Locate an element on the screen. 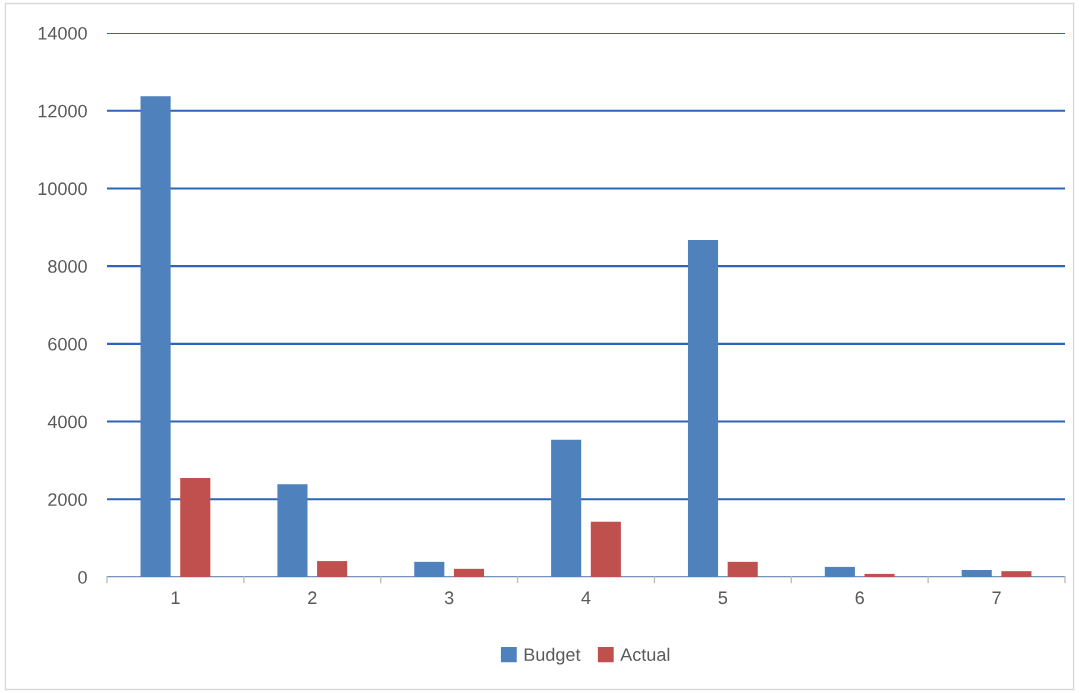  y-tick-label: 6000 is located at coordinates (67, 344).